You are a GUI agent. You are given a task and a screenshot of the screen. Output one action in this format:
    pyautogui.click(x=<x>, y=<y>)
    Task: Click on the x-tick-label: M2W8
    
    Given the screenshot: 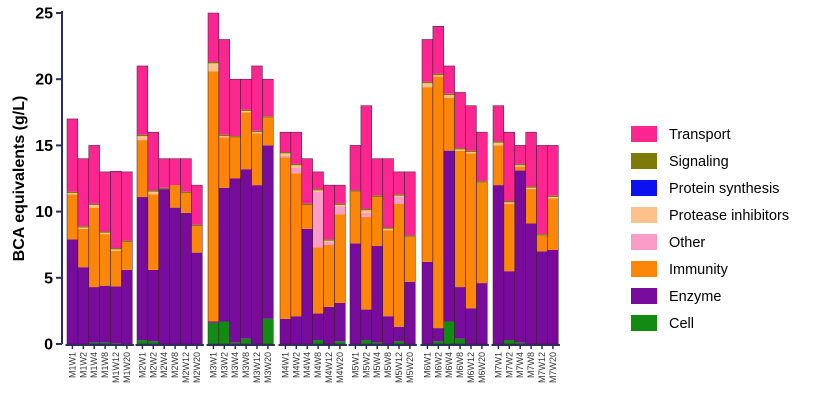 What is the action you would take?
    pyautogui.click(x=175, y=365)
    